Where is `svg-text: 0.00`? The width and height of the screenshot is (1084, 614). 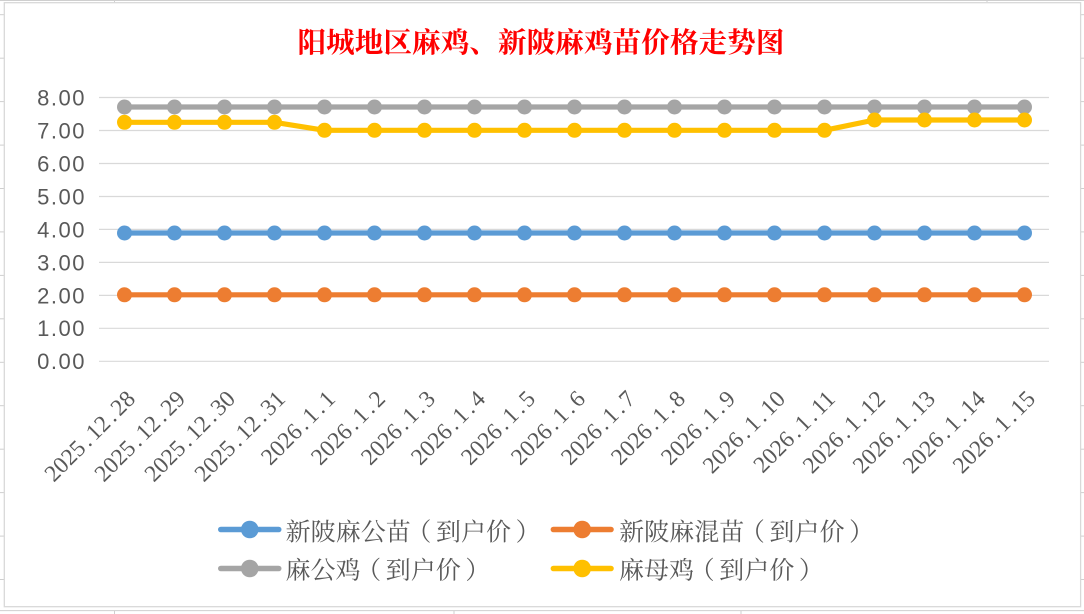
svg-text: 0.00 is located at coordinates (61, 361).